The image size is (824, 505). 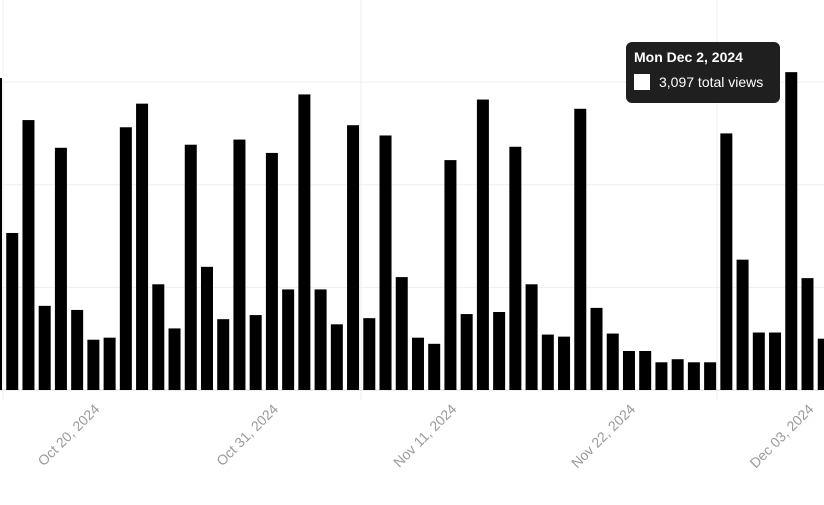 What do you see at coordinates (781, 436) in the screenshot?
I see `x-tick-label: Dec 03, 2024` at bounding box center [781, 436].